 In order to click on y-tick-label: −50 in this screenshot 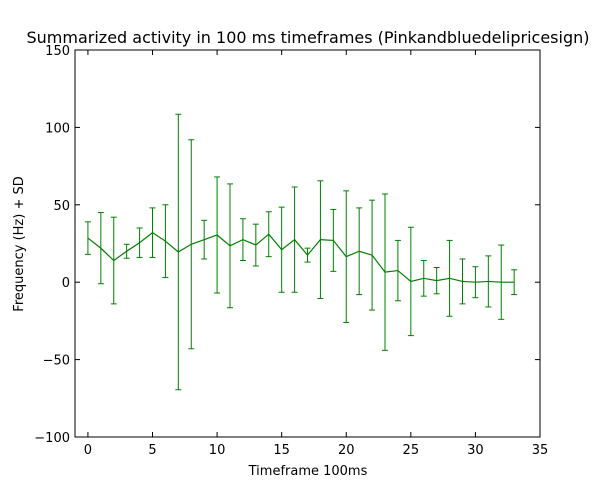, I will do `click(56, 361)`.